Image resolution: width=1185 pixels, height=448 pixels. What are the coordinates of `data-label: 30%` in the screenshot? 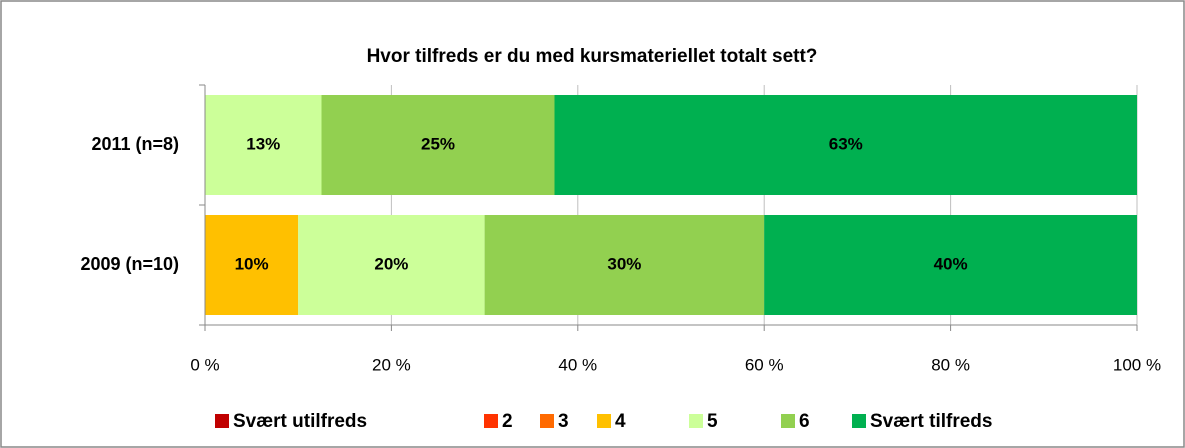 It's located at (624, 263).